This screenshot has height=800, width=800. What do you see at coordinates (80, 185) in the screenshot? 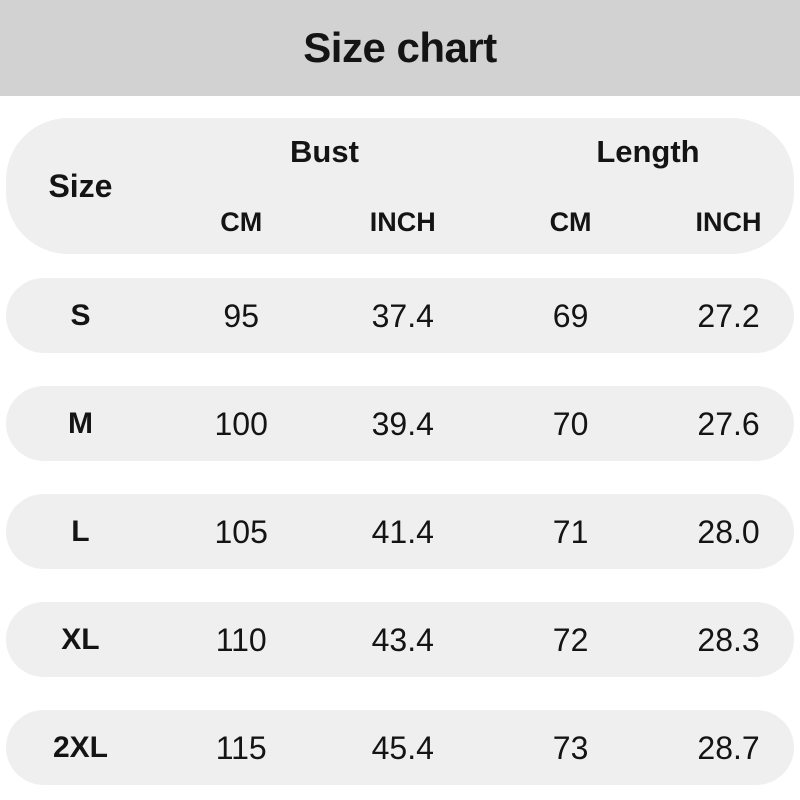
I see `column-header-size: Size` at bounding box center [80, 185].